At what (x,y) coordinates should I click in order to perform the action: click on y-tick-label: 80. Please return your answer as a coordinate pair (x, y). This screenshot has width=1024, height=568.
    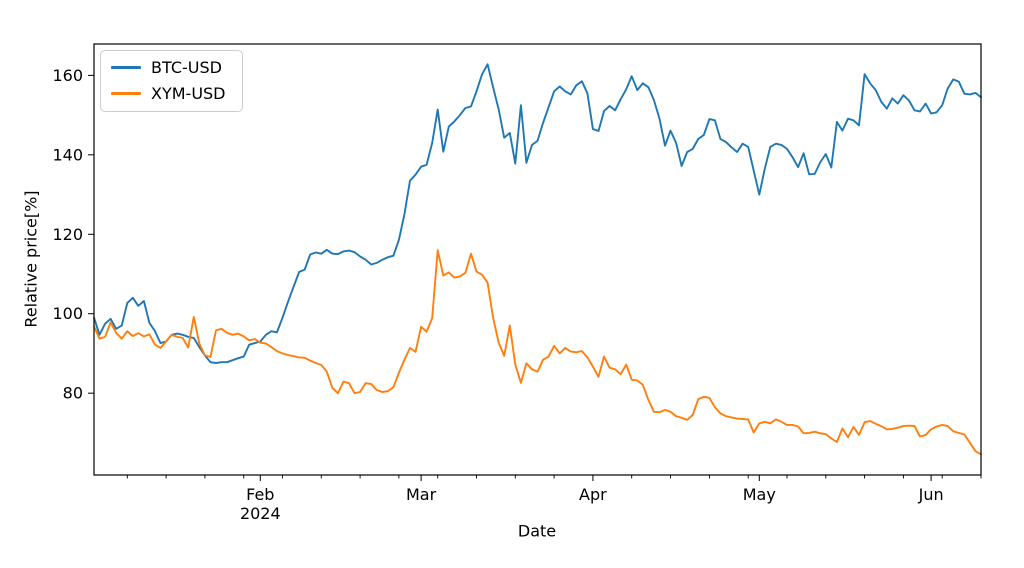
    Looking at the image, I should click on (73, 393).